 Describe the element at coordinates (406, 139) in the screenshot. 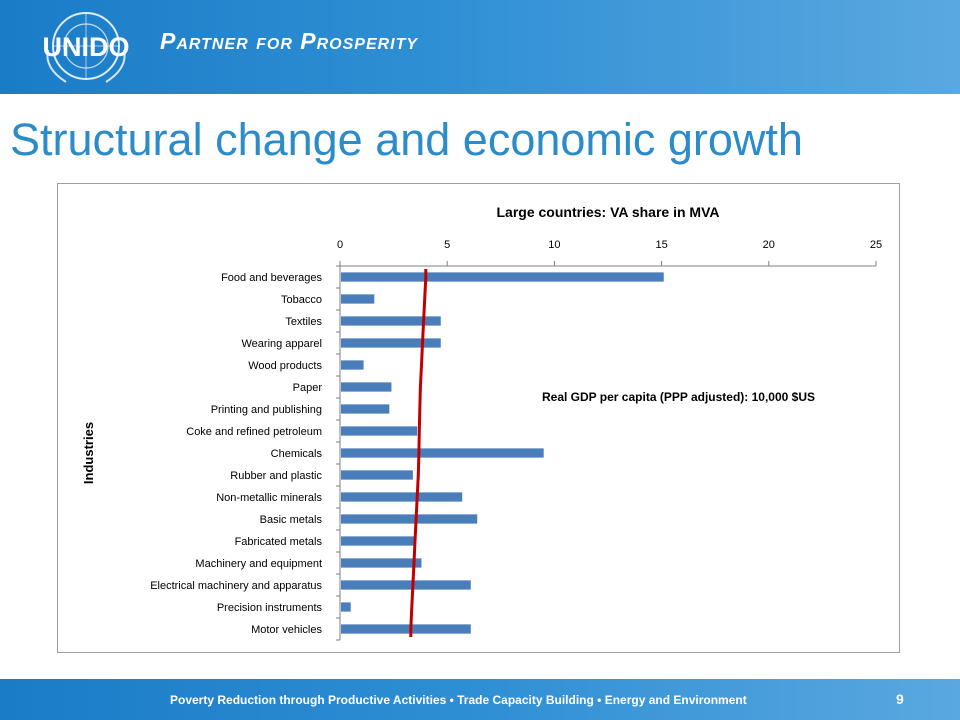

I see `slide-title: Structural change and economic growth` at that location.